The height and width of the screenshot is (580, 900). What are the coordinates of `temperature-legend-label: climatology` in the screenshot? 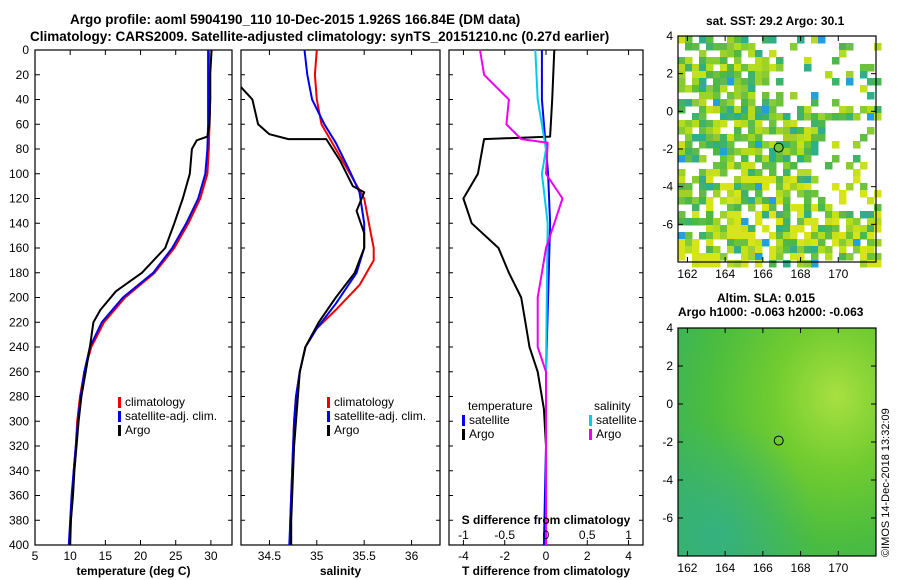 It's located at (155, 402).